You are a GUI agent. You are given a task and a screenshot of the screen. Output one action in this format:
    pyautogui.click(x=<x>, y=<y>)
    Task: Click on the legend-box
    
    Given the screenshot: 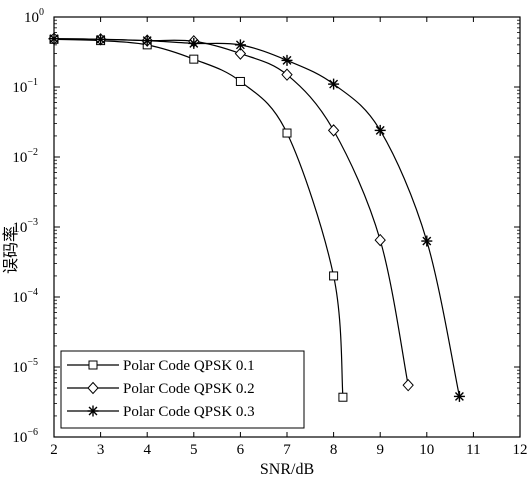 What is the action you would take?
    pyautogui.click(x=182, y=389)
    